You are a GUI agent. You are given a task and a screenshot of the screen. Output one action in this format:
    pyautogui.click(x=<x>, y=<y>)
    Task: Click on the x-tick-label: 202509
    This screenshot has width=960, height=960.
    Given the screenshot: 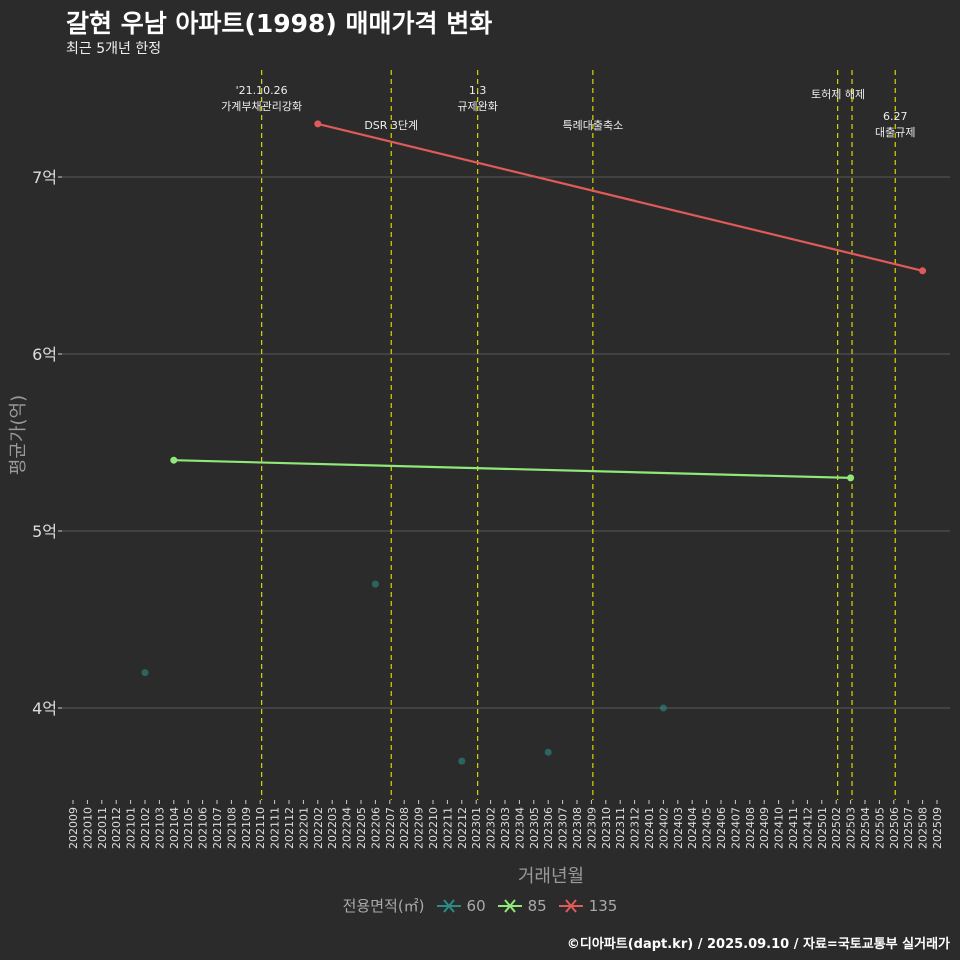 What is the action you would take?
    pyautogui.click(x=937, y=828)
    